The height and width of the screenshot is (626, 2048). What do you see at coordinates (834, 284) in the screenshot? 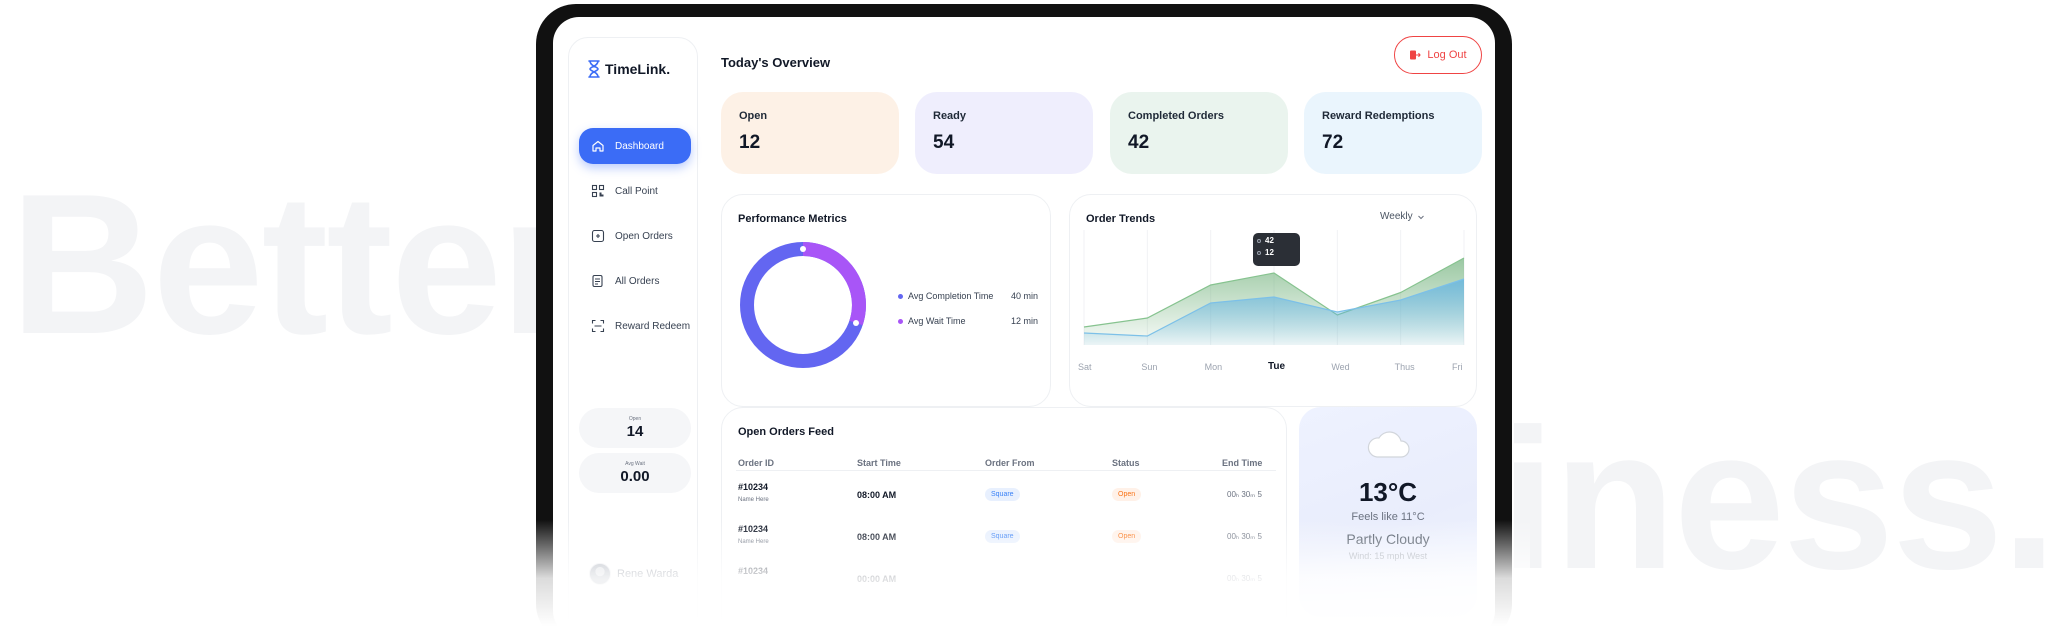
I see `donut-arc-wait` at bounding box center [834, 284].